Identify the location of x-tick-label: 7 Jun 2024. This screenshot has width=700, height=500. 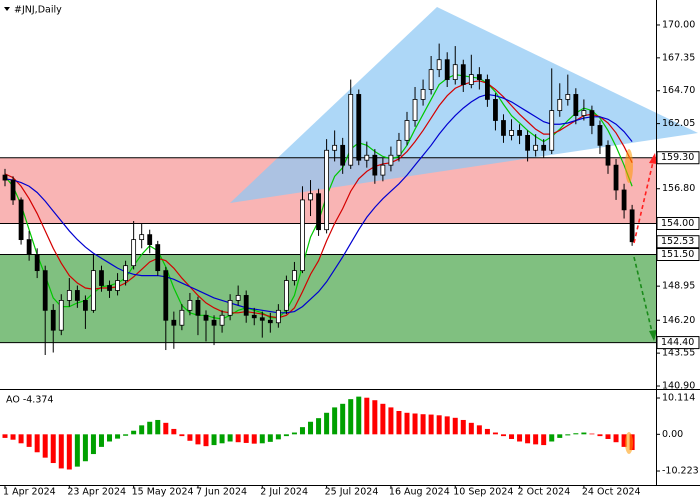
(221, 492).